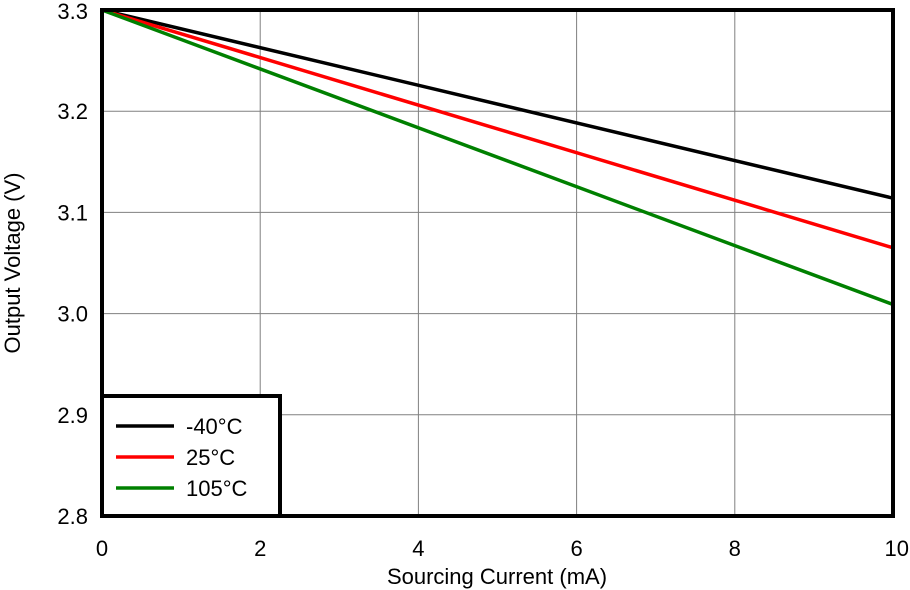 The height and width of the screenshot is (590, 910). I want to click on y-axis-title: Output Voltage (V), so click(12, 263).